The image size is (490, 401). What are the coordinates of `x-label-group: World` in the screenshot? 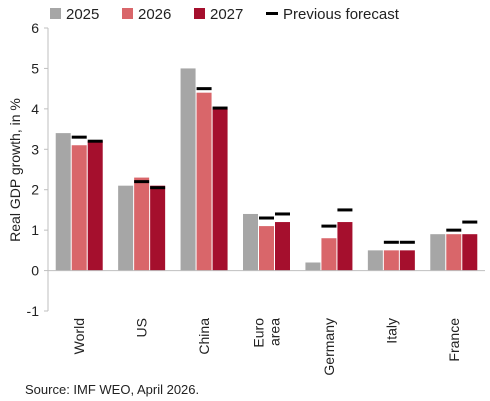 It's located at (79, 336).